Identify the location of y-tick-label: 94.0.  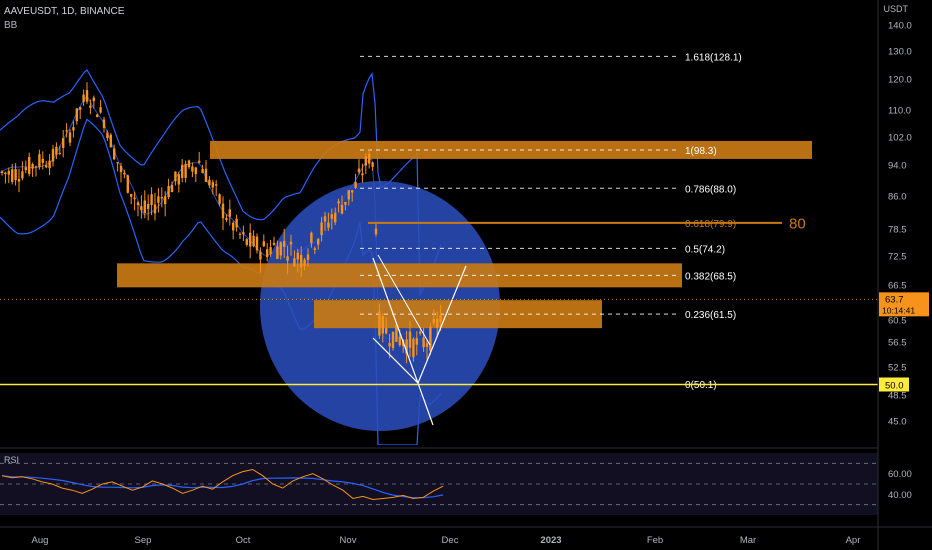
(897, 166).